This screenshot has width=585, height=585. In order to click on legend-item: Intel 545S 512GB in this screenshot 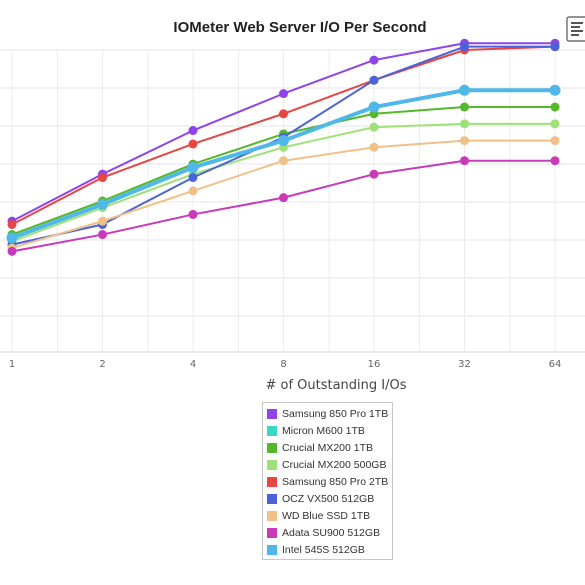, I will do `click(329, 549)`.